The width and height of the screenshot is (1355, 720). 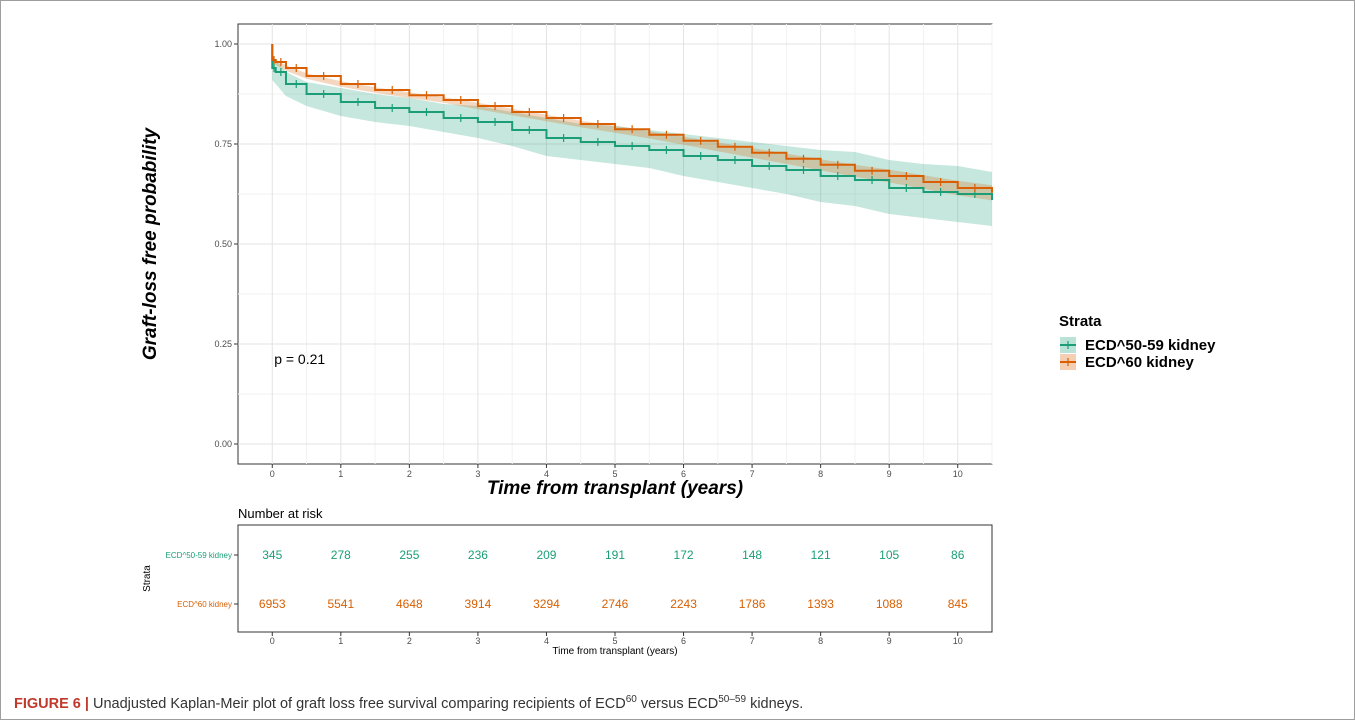 What do you see at coordinates (889, 641) in the screenshot?
I see `risk-x-tick-label: 9` at bounding box center [889, 641].